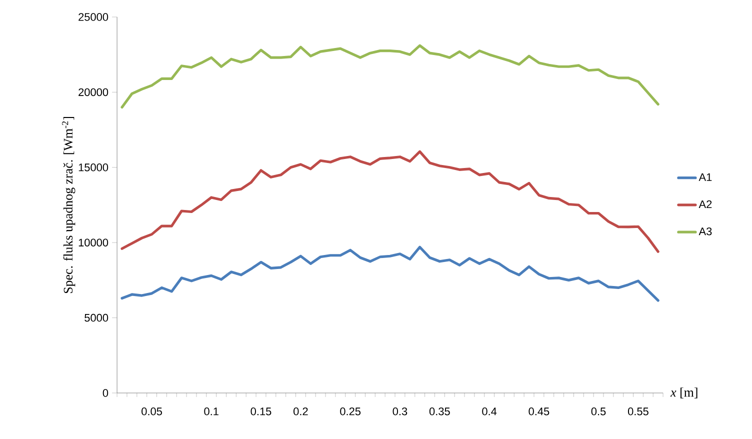 Image resolution: width=752 pixels, height=439 pixels. I want to click on x-tick-label: 0.45, so click(539, 412).